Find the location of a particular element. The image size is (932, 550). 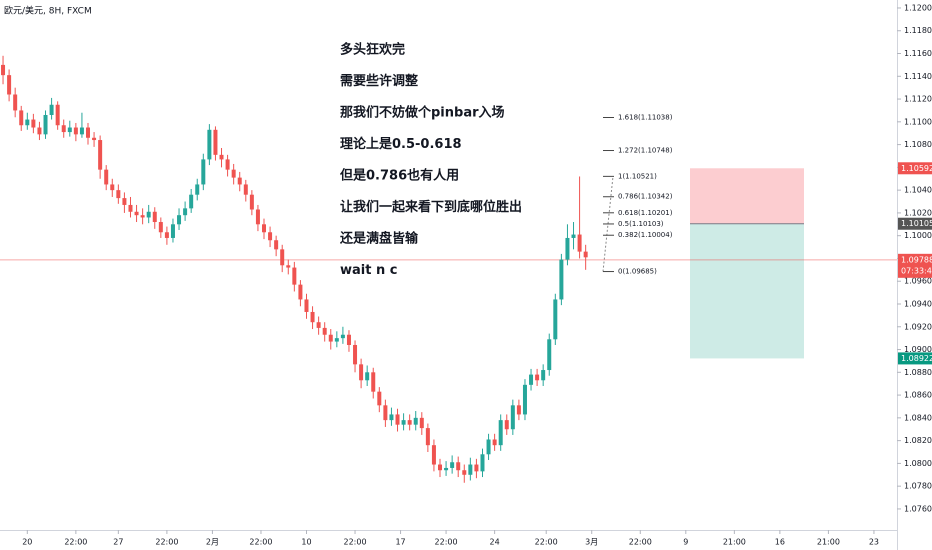

x-tick-label: 3月 is located at coordinates (591, 542).